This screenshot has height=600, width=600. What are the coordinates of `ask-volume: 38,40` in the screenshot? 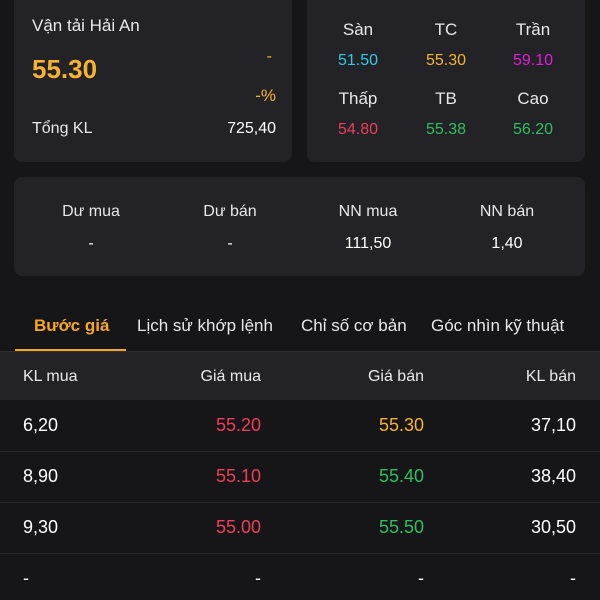 It's located at (553, 476).